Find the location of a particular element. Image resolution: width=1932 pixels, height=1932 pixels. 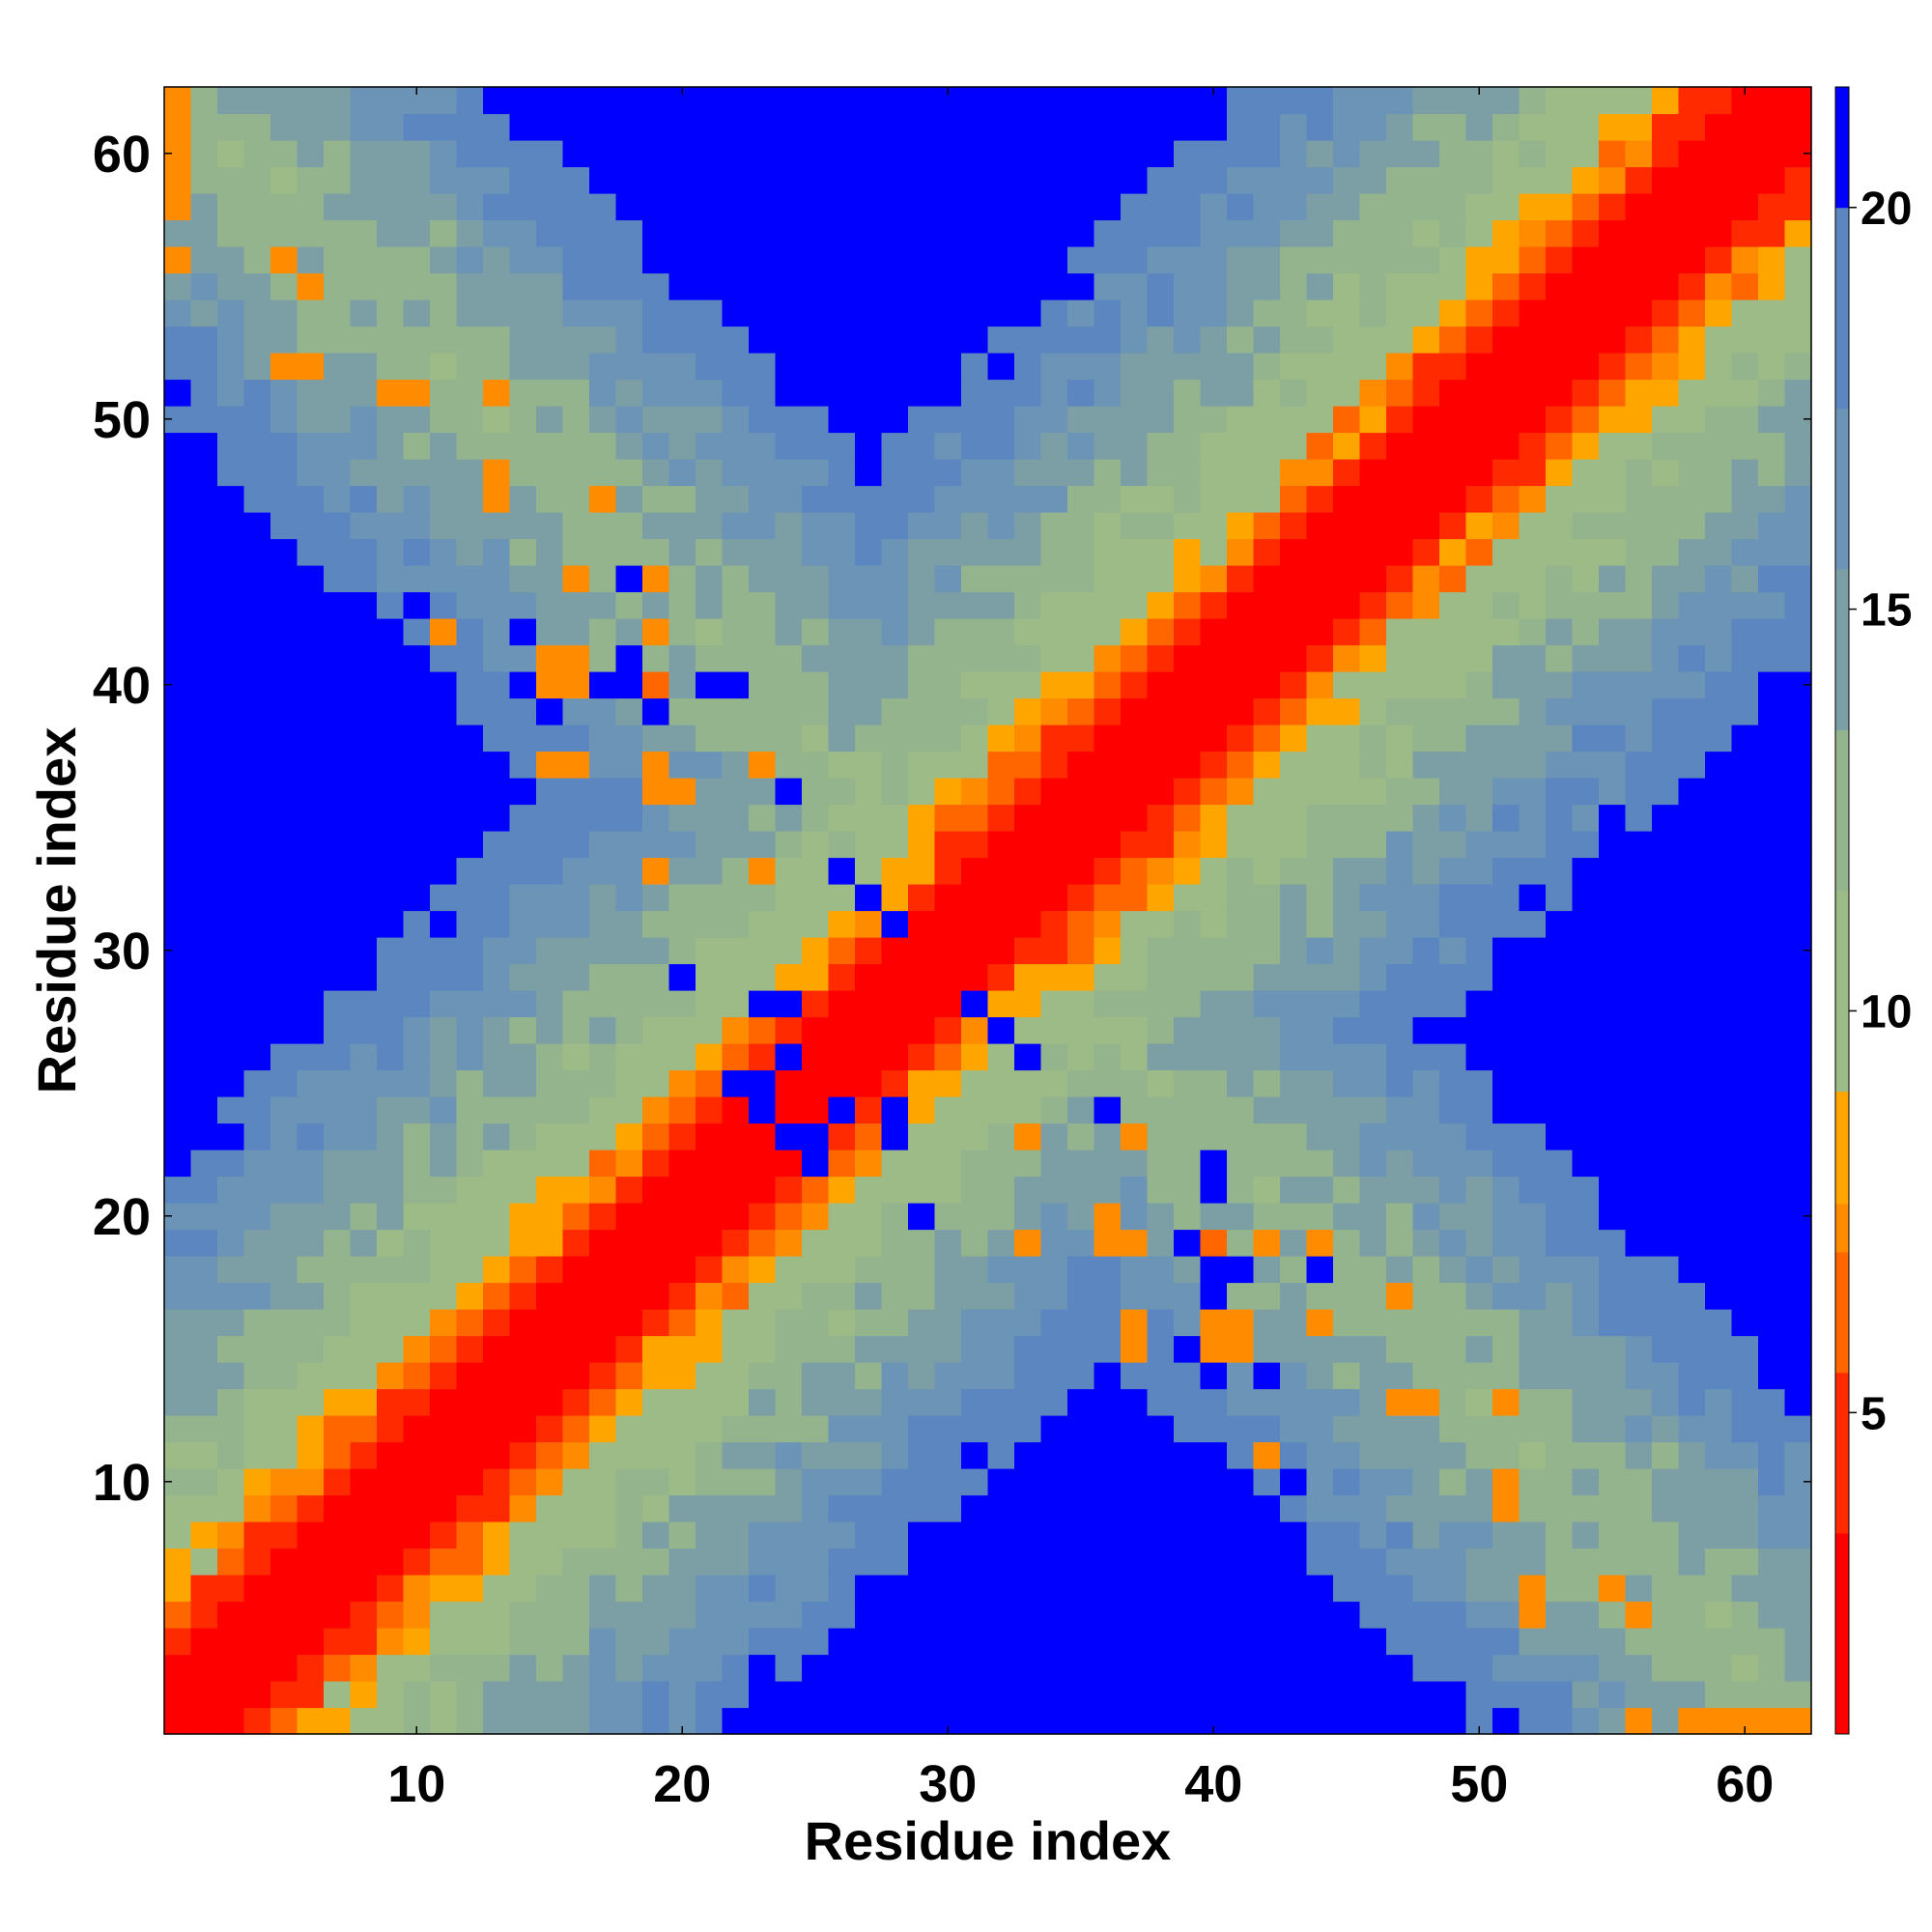

colorbar-frame is located at coordinates (1842, 910).